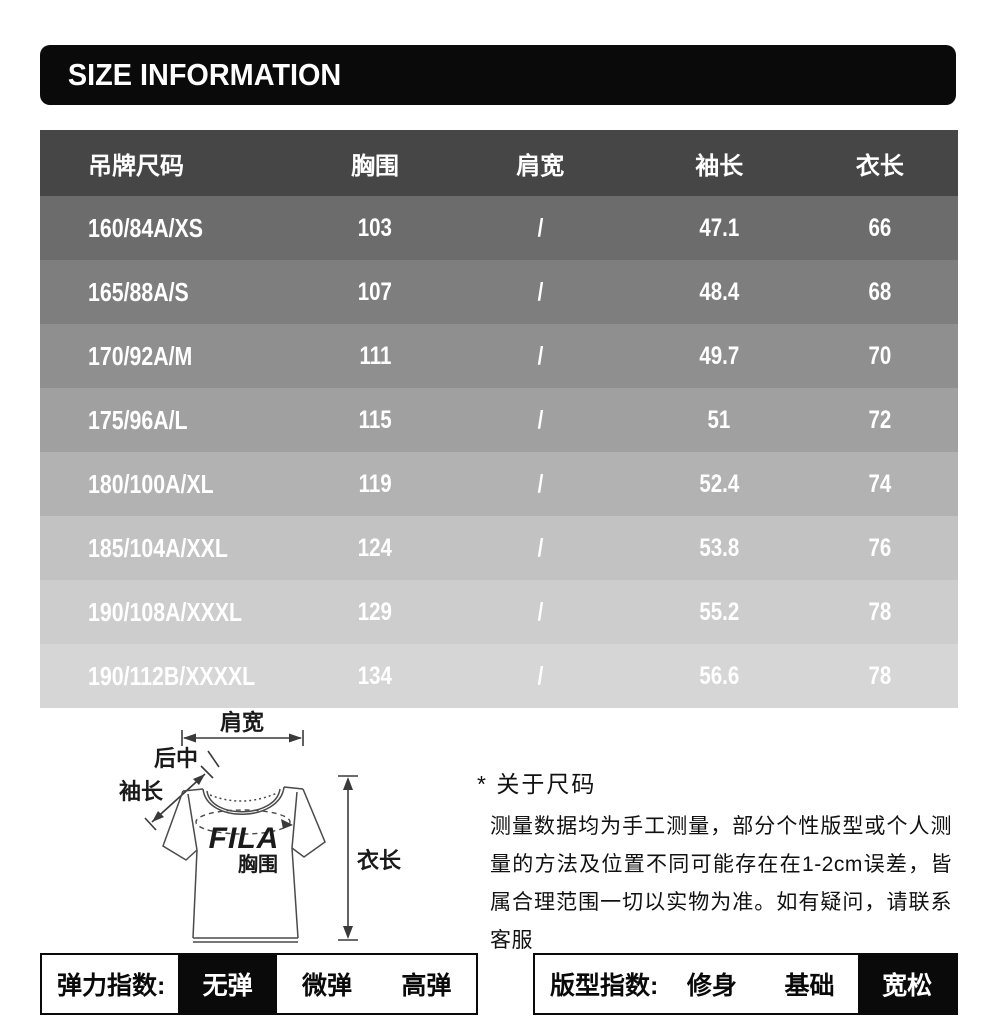 This screenshot has width=1000, height=1029. Describe the element at coordinates (348, 783) in the screenshot. I see `arrow-up-icon` at that location.